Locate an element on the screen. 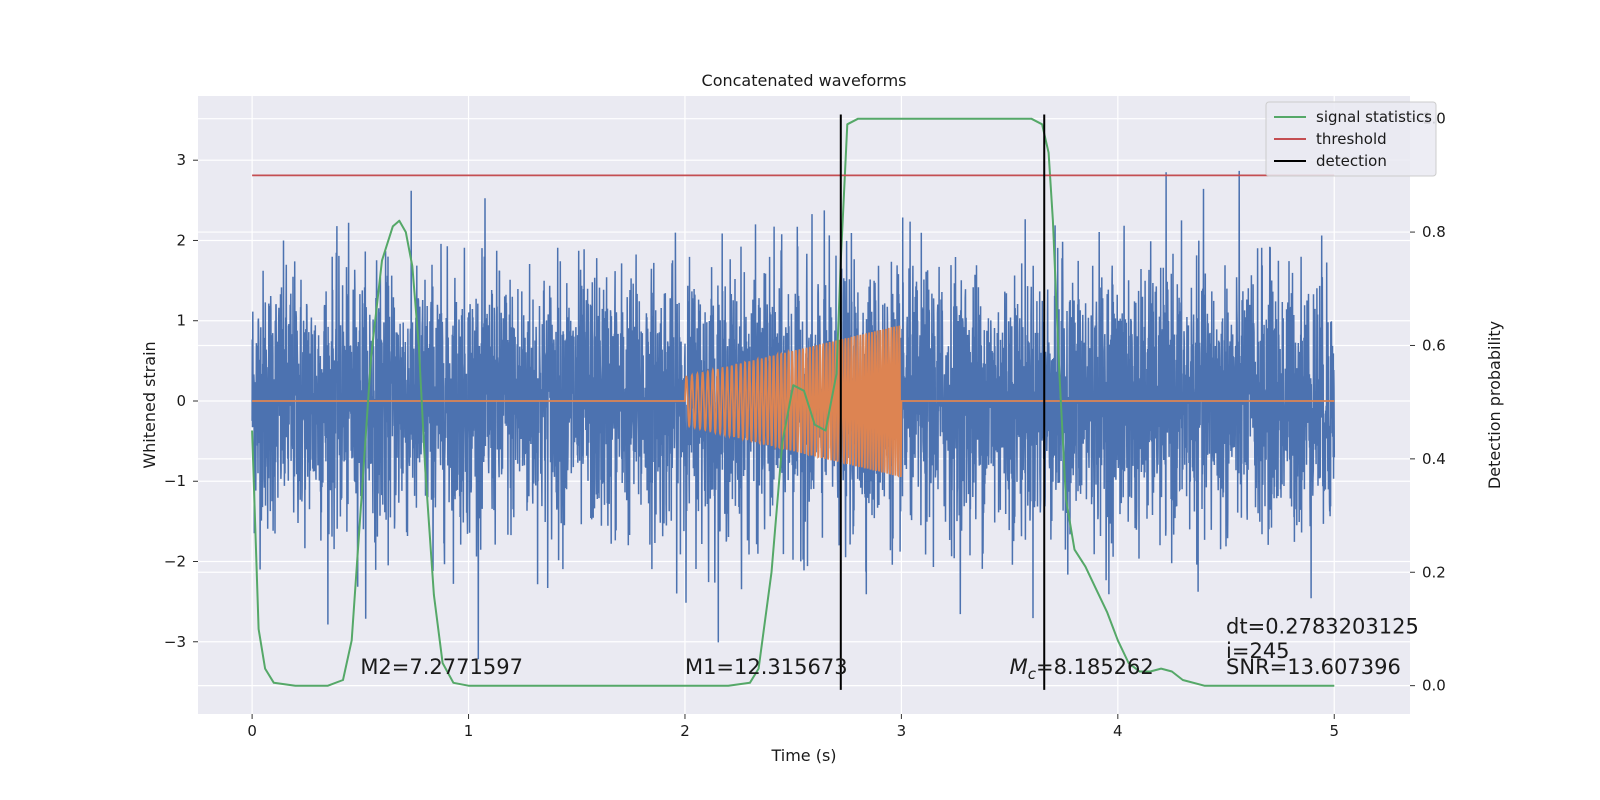  annotation-text: Mc=8.185262 is located at coordinates (1082, 669).